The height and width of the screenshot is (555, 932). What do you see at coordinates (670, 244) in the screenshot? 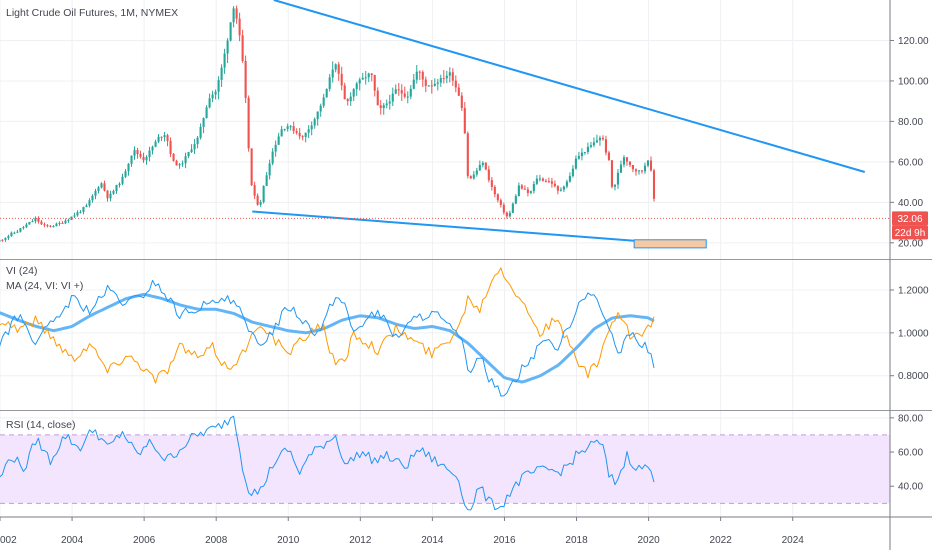
I see `projection-box` at bounding box center [670, 244].